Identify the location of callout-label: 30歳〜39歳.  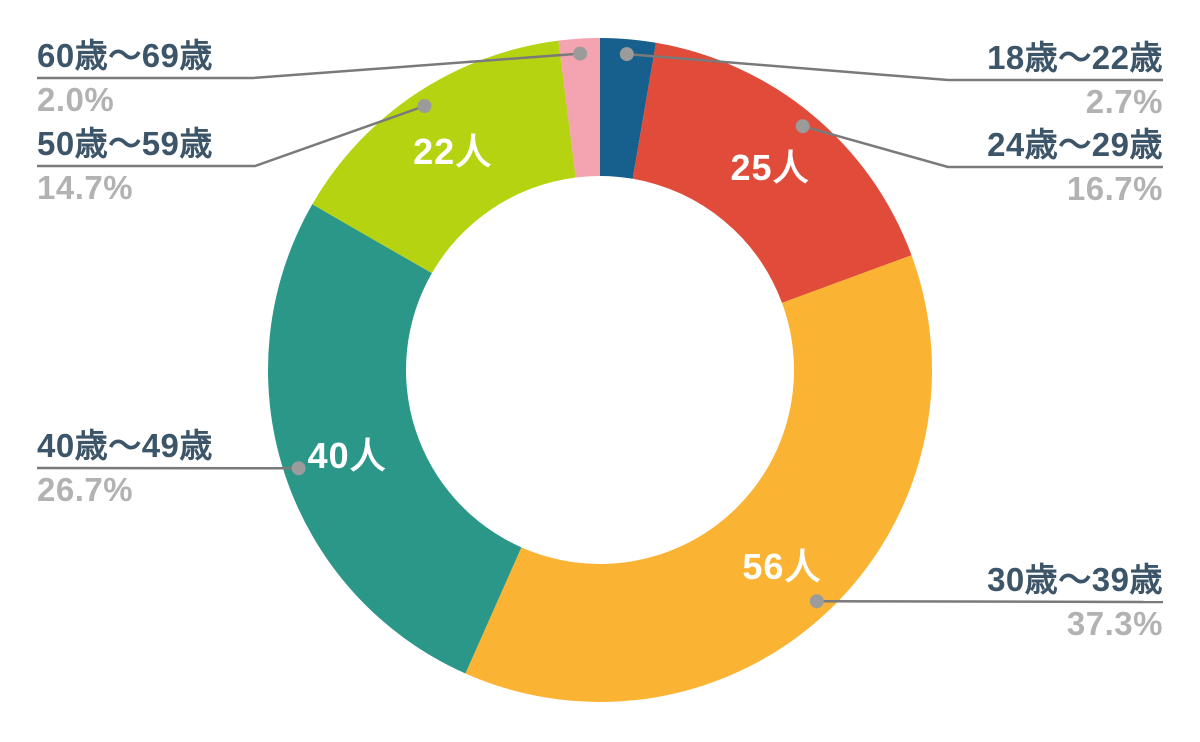
(1075, 579).